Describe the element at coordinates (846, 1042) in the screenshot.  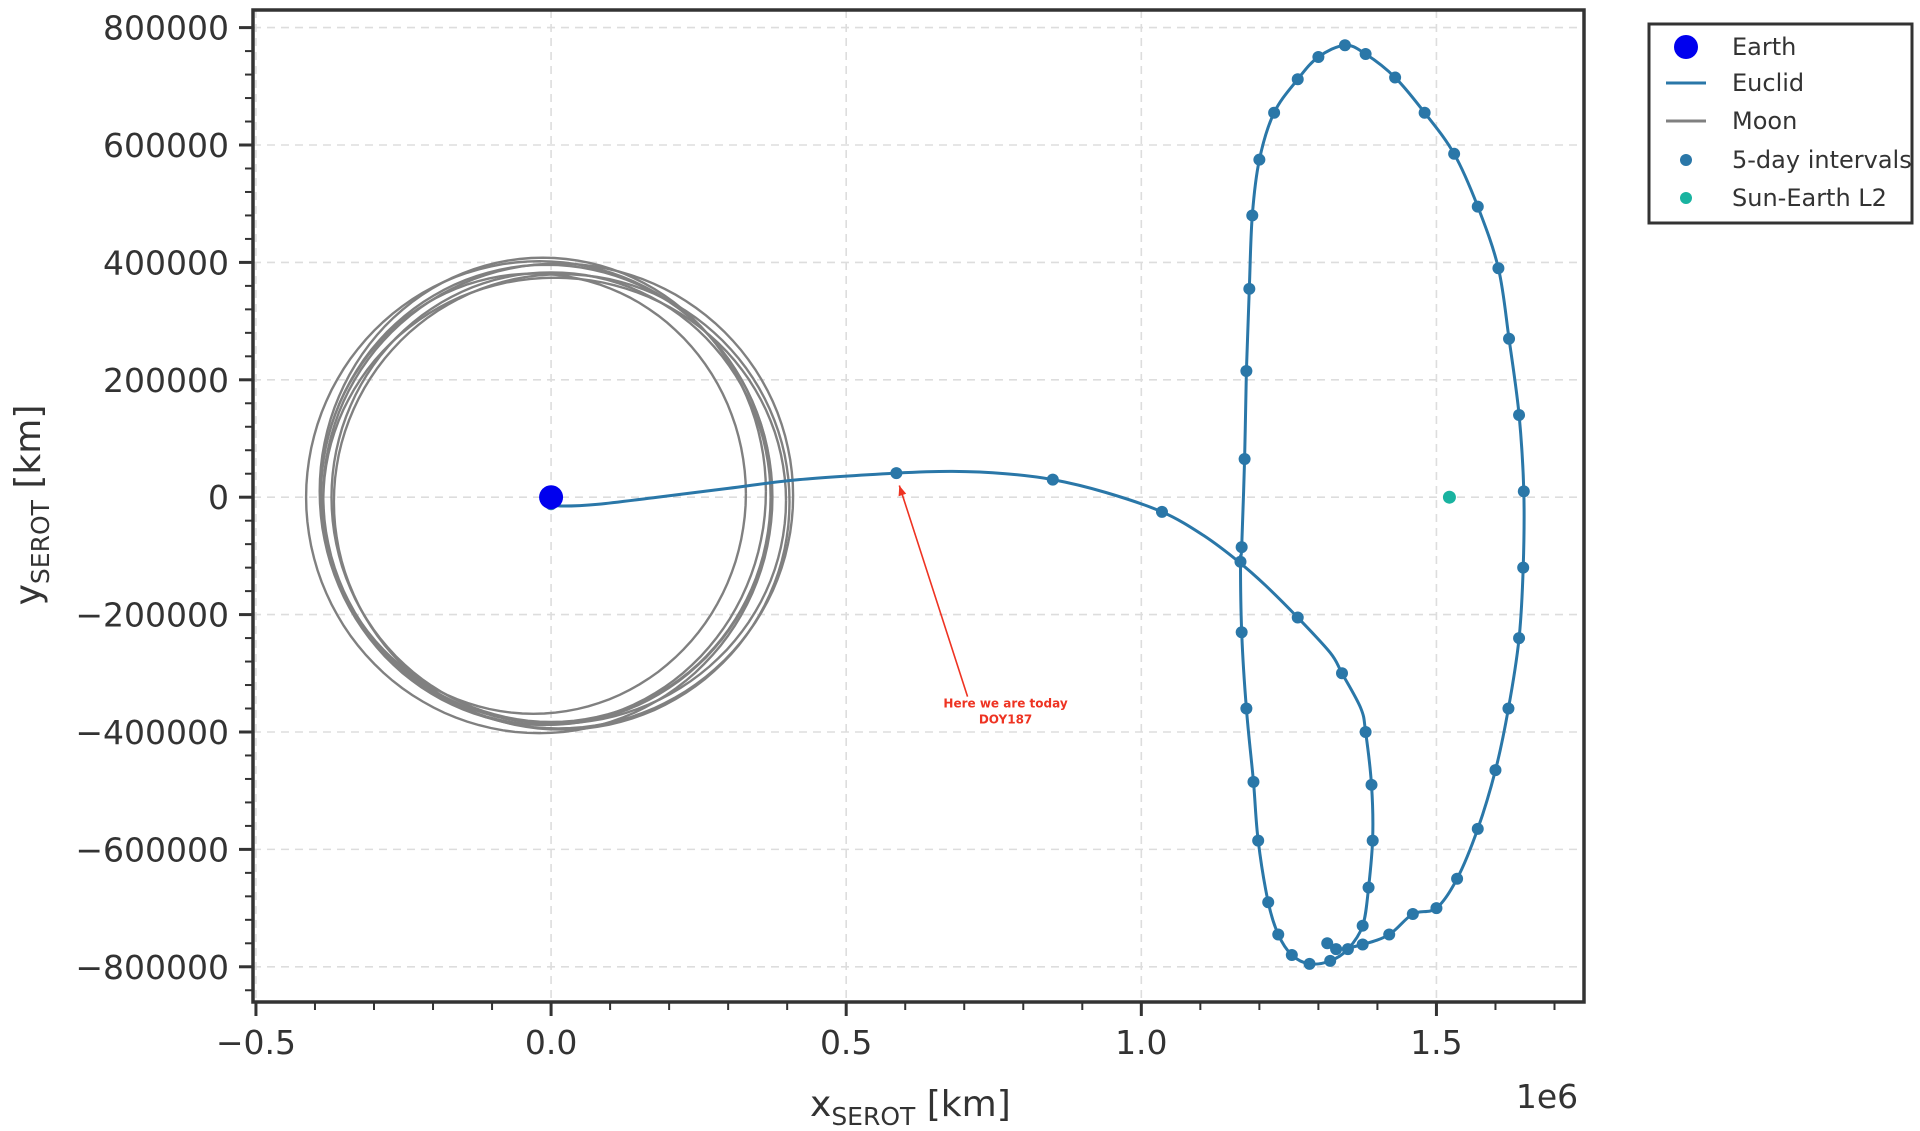
I see `x-tick-label-2: 0.5` at that location.